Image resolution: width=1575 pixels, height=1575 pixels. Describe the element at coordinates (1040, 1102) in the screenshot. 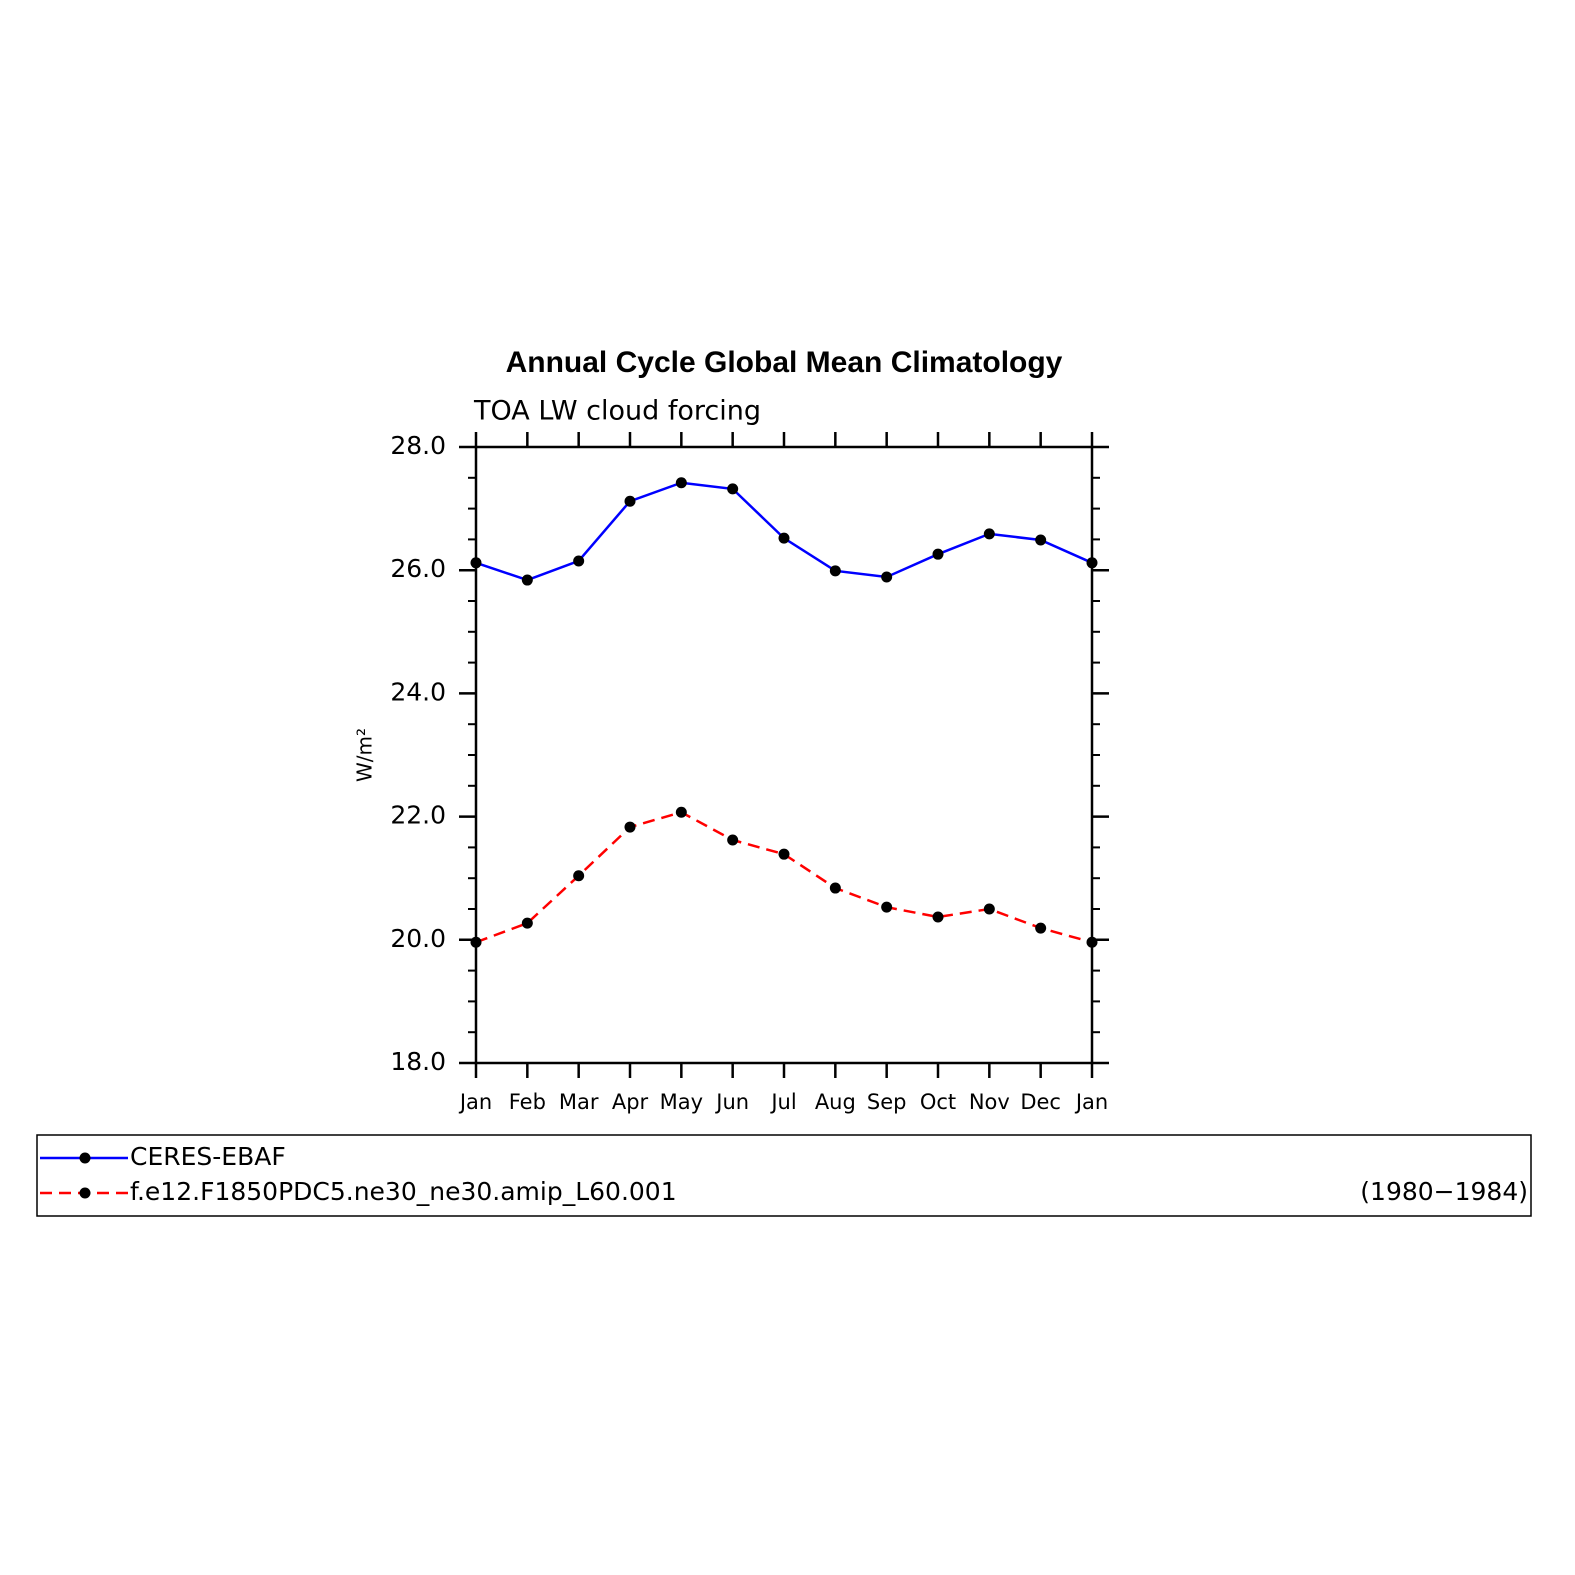

I see `x-tick-label: Dec` at that location.